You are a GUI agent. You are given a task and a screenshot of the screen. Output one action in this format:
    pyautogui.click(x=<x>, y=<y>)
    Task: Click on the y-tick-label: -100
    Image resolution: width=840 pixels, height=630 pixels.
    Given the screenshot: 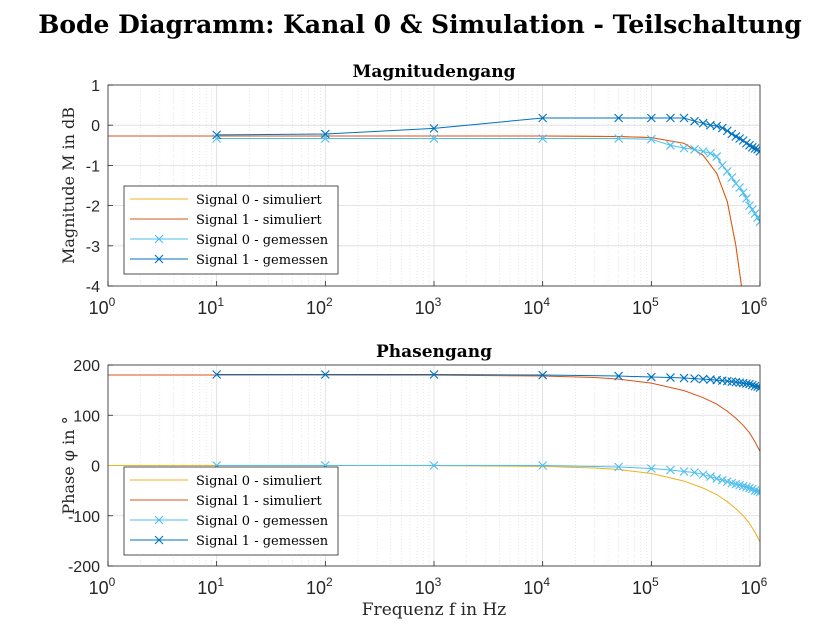 What is the action you would take?
    pyautogui.click(x=84, y=517)
    